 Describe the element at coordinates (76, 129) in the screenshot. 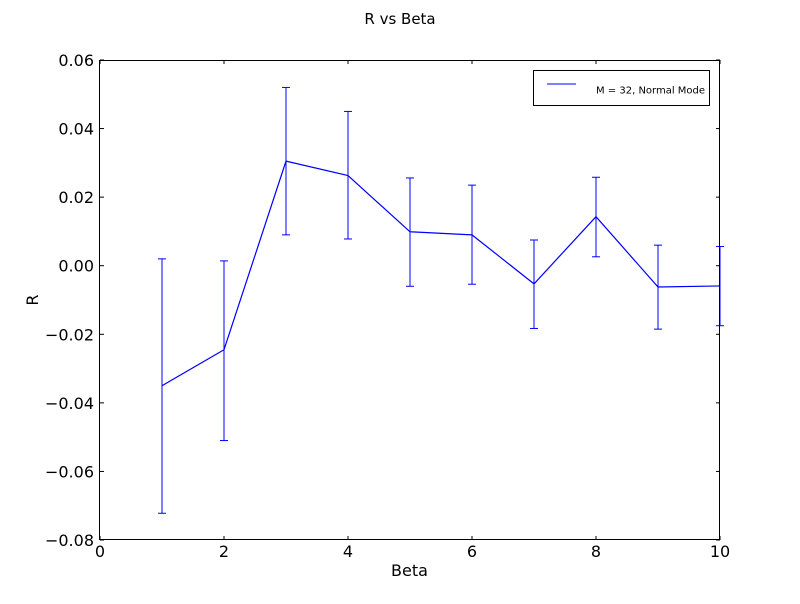

I see `y-tick-label: 0.04` at that location.